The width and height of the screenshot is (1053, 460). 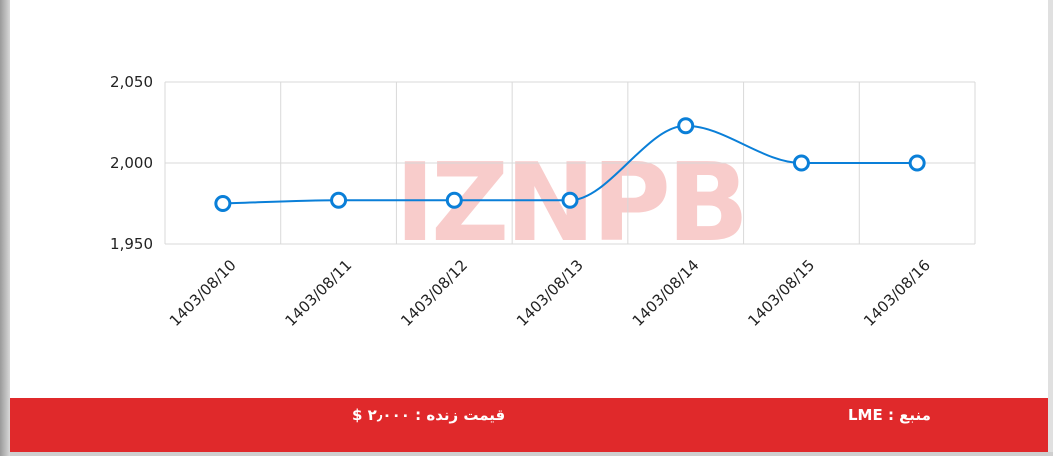 I want to click on y-tick-label: 2,050, so click(x=131, y=82).